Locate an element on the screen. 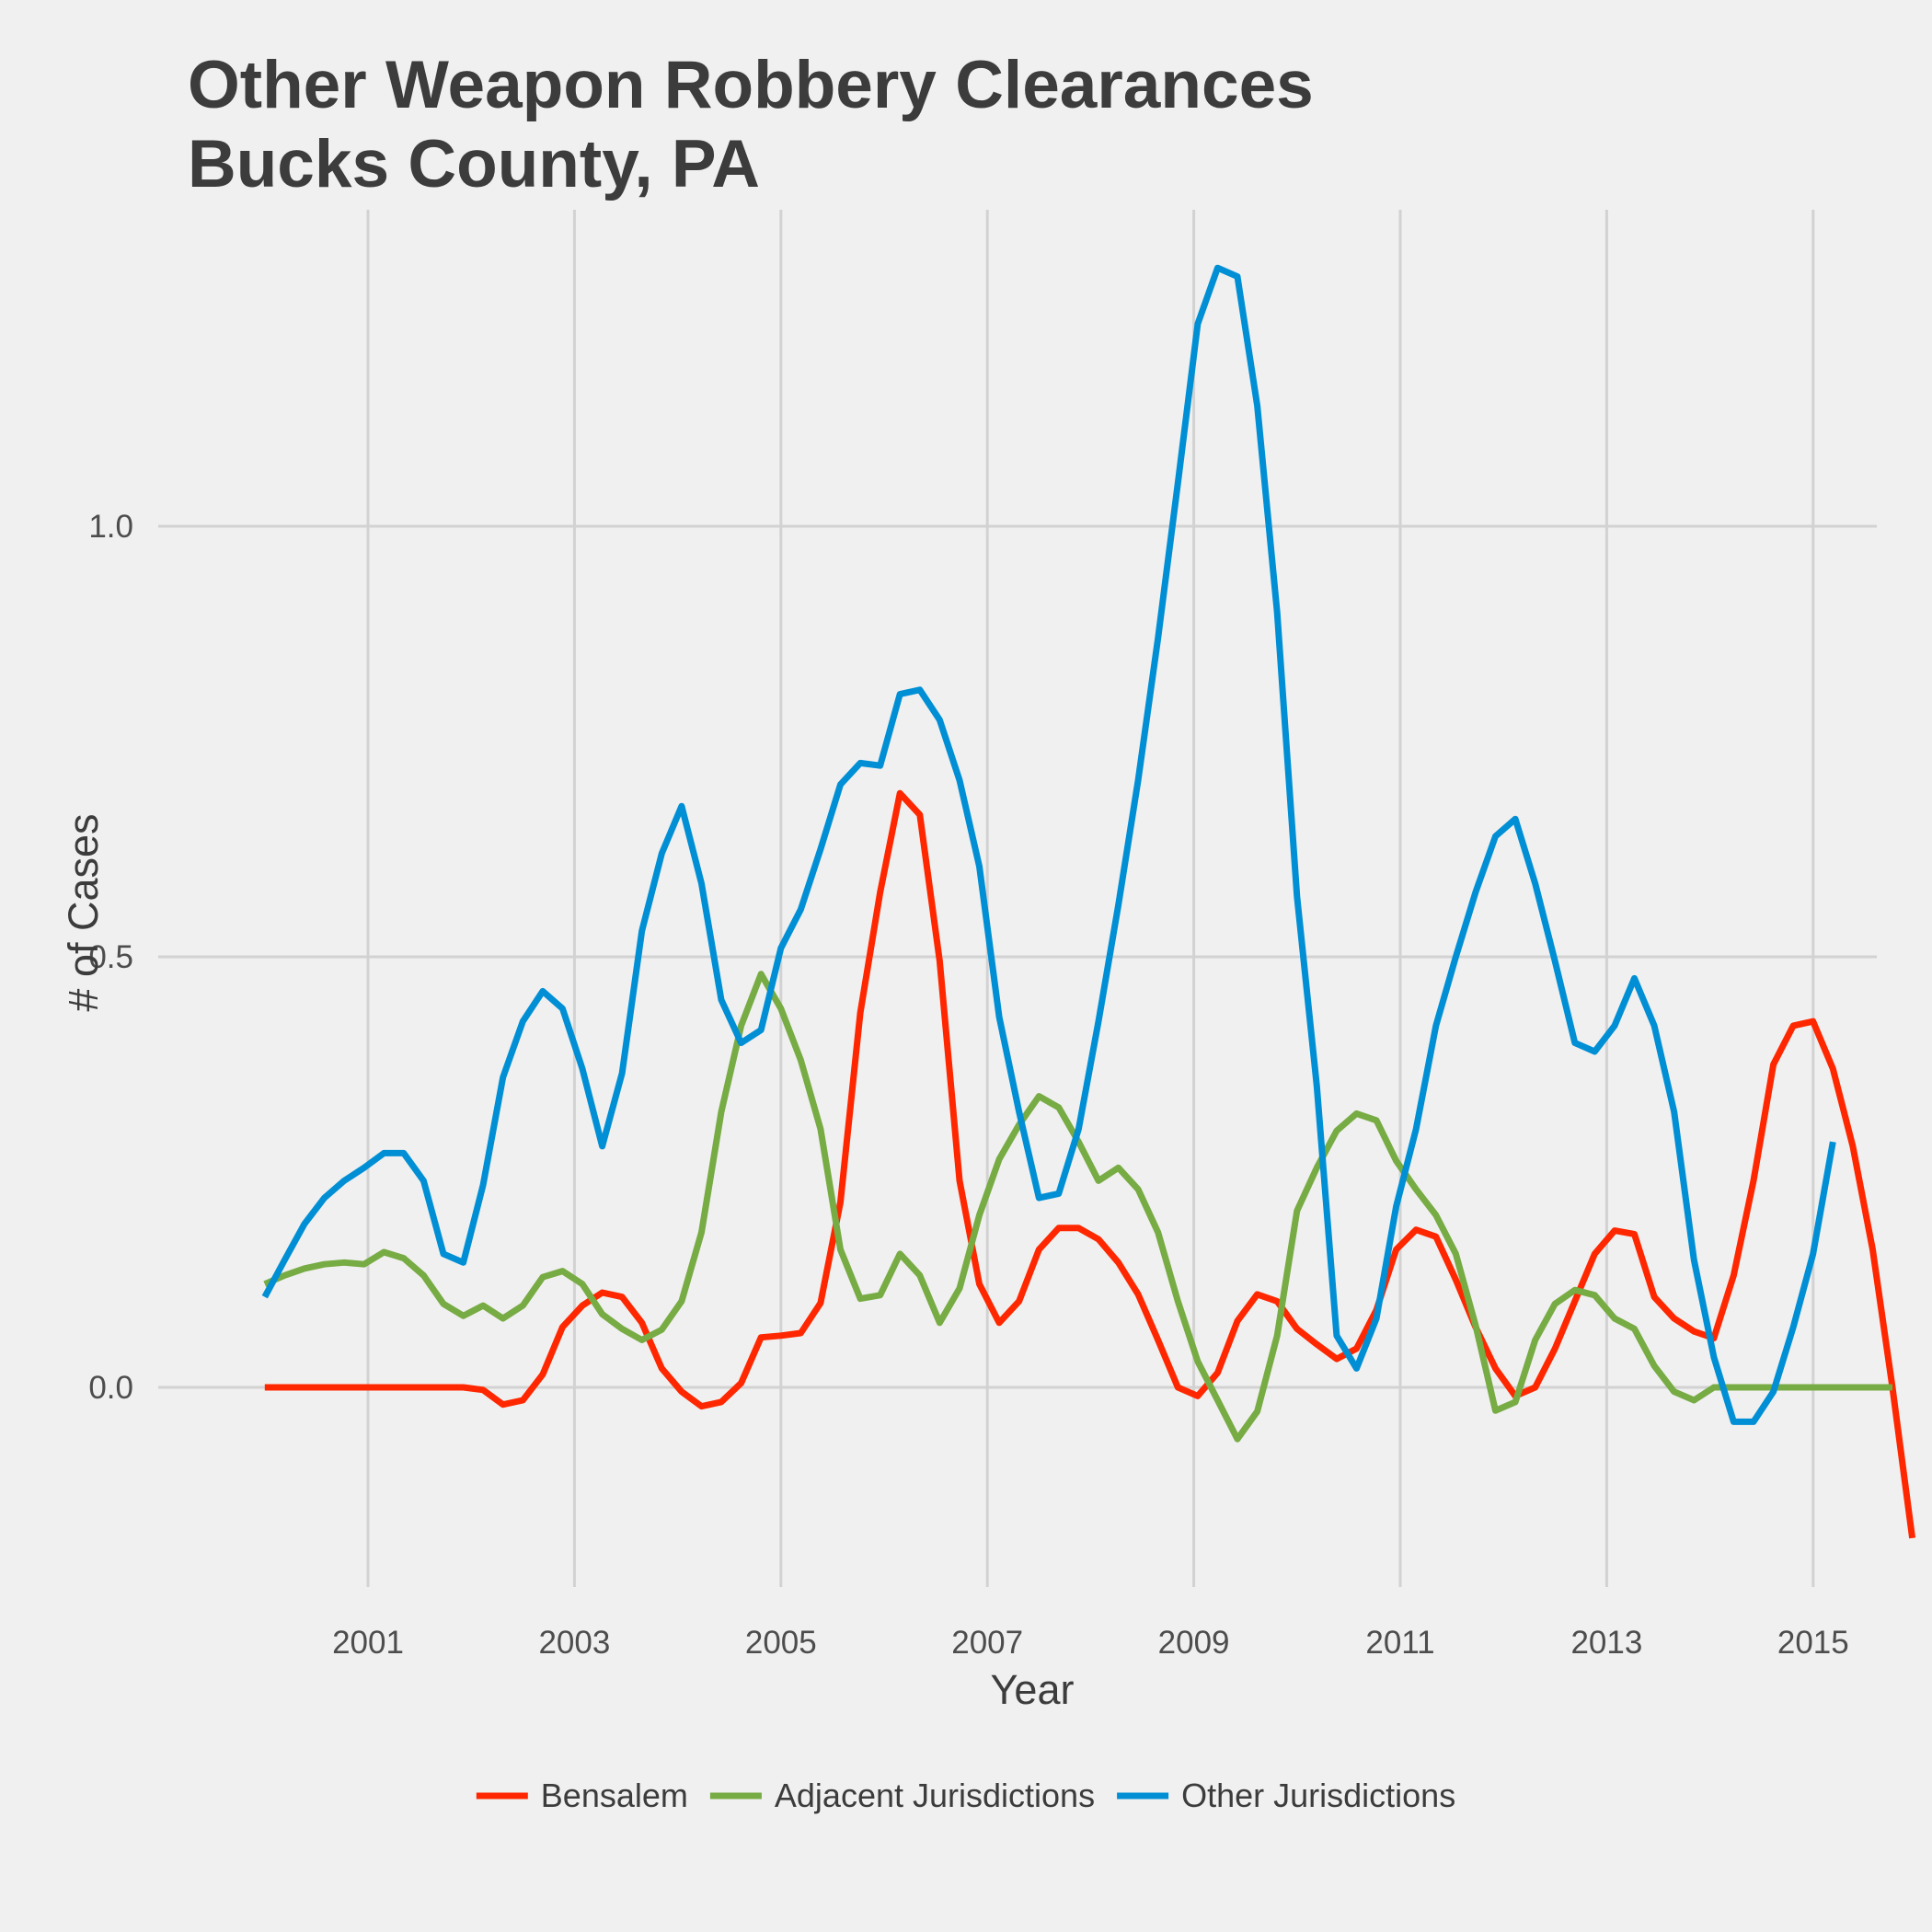 The width and height of the screenshot is (1932, 1932). x-tick-label: 2015 is located at coordinates (1813, 1643).